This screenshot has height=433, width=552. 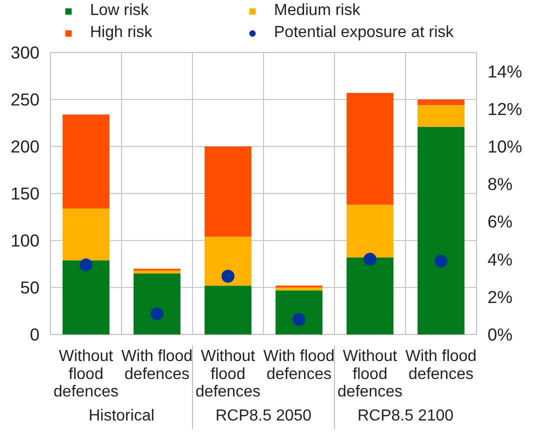 I want to click on y2-tick-label: 10%, so click(x=505, y=146).